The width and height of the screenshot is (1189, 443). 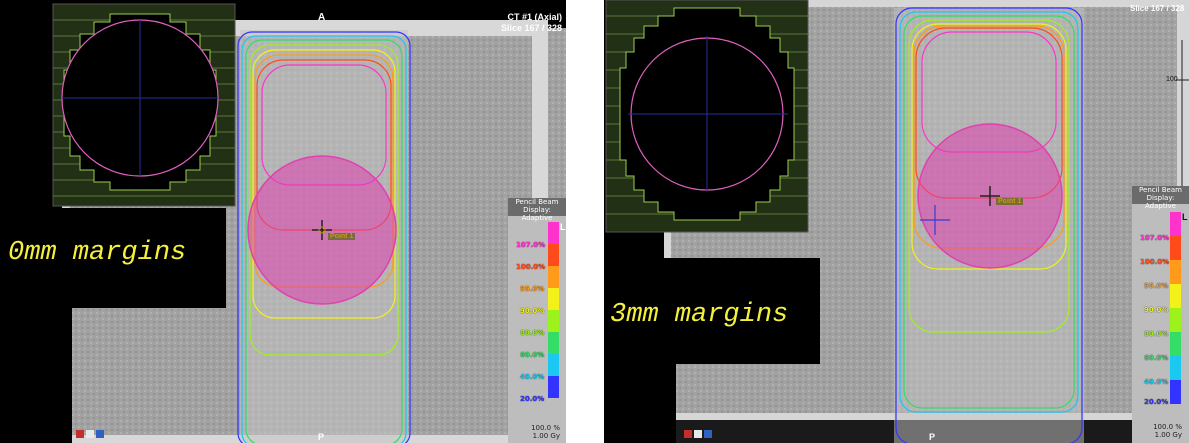 I want to click on crosshair-cursor-icon, so click(x=935, y=220).